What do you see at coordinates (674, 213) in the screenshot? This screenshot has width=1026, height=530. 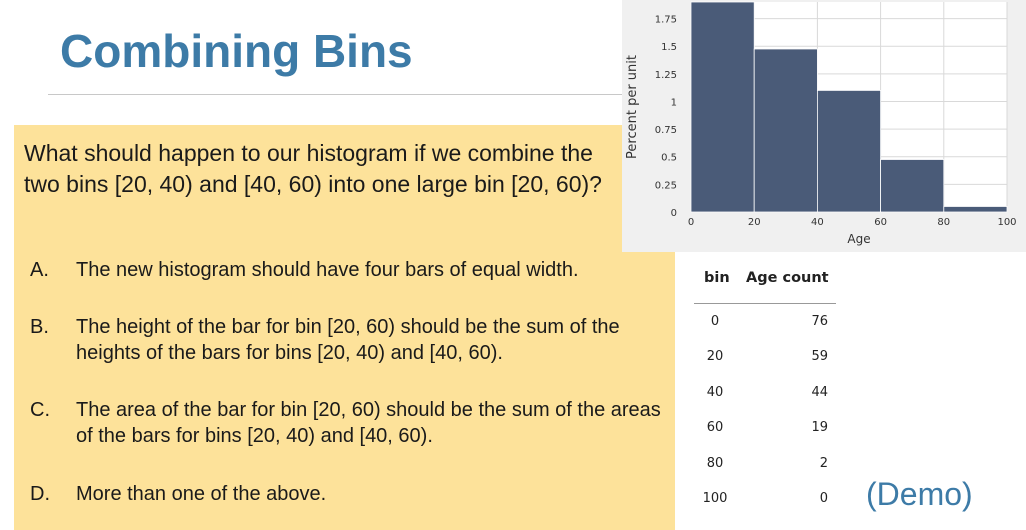 I see `y-tick-label: 0` at bounding box center [674, 213].